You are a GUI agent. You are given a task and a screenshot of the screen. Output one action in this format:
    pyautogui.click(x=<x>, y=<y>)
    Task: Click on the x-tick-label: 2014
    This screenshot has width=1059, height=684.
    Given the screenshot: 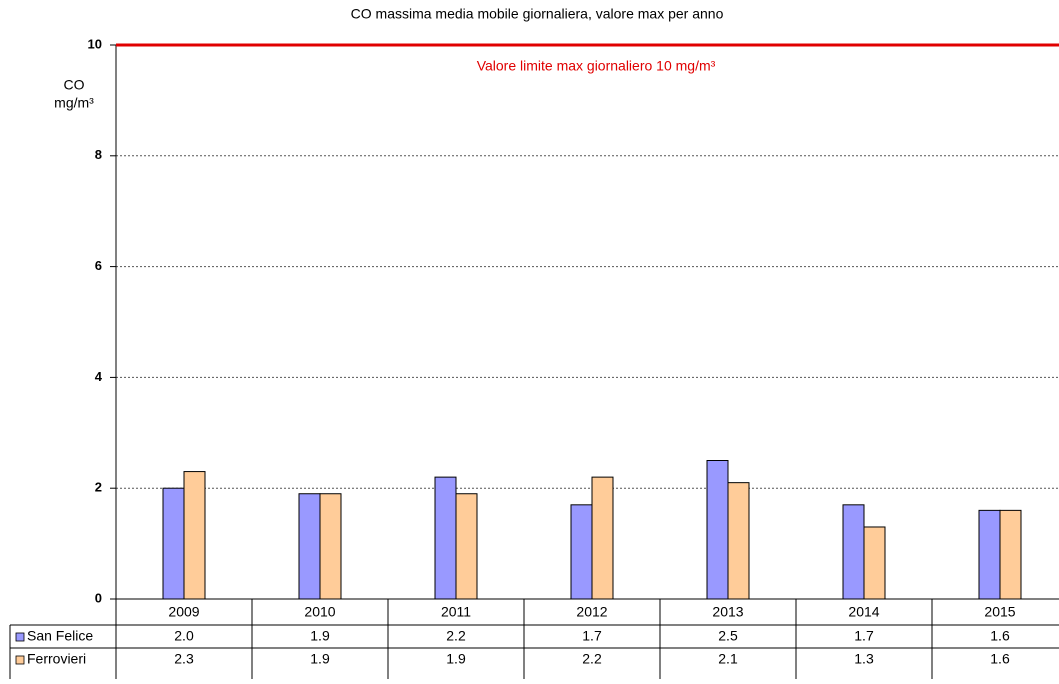 What is the action you would take?
    pyautogui.click(x=863, y=612)
    